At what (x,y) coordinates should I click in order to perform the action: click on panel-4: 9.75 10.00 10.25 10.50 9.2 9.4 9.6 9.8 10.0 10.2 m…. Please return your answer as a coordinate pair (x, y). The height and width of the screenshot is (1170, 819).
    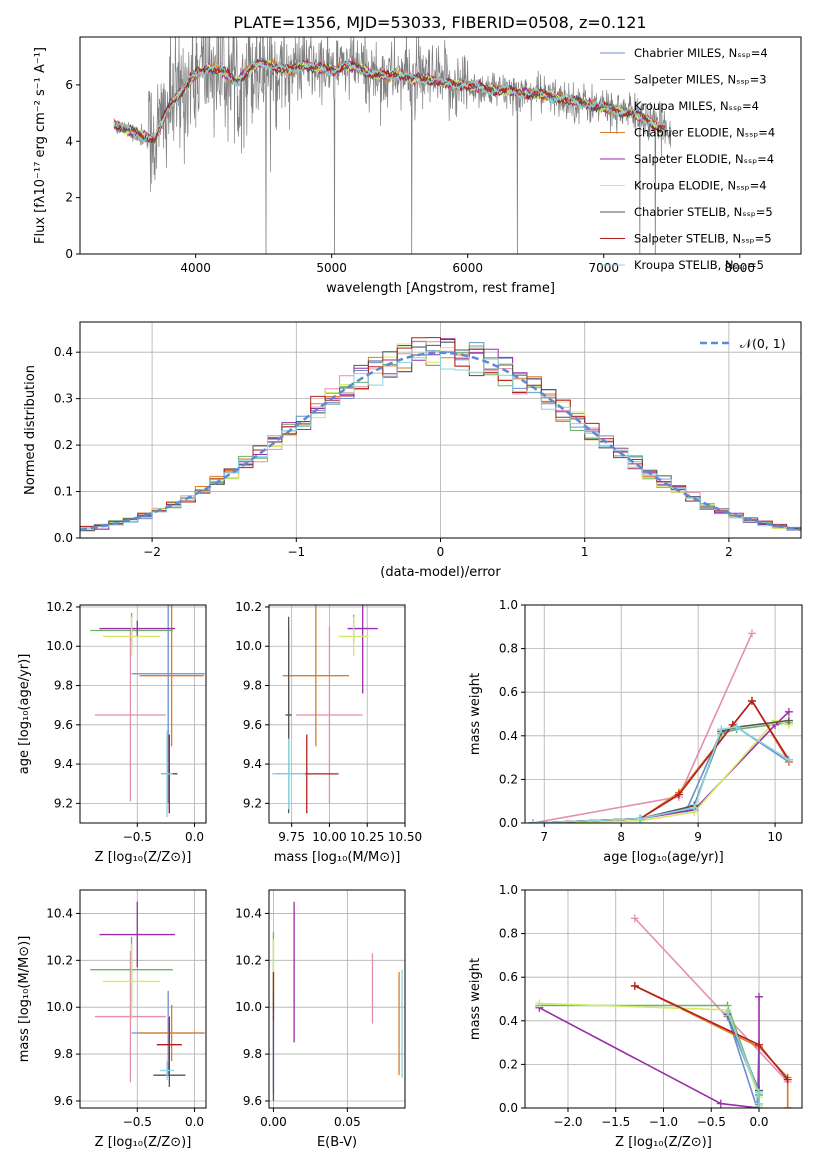
    Looking at the image, I should click on (328, 732).